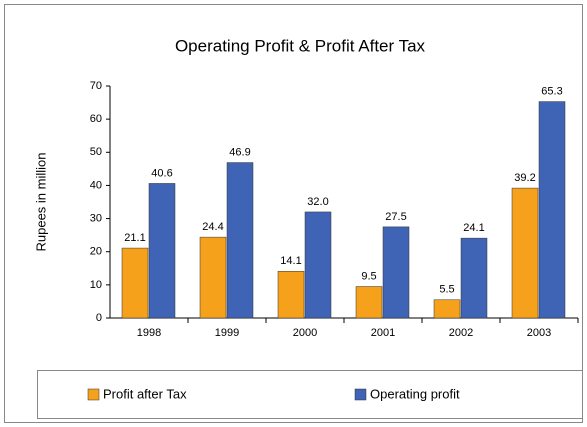 Image resolution: width=587 pixels, height=427 pixels. What do you see at coordinates (96, 252) in the screenshot?
I see `y-tick-label: 20` at bounding box center [96, 252].